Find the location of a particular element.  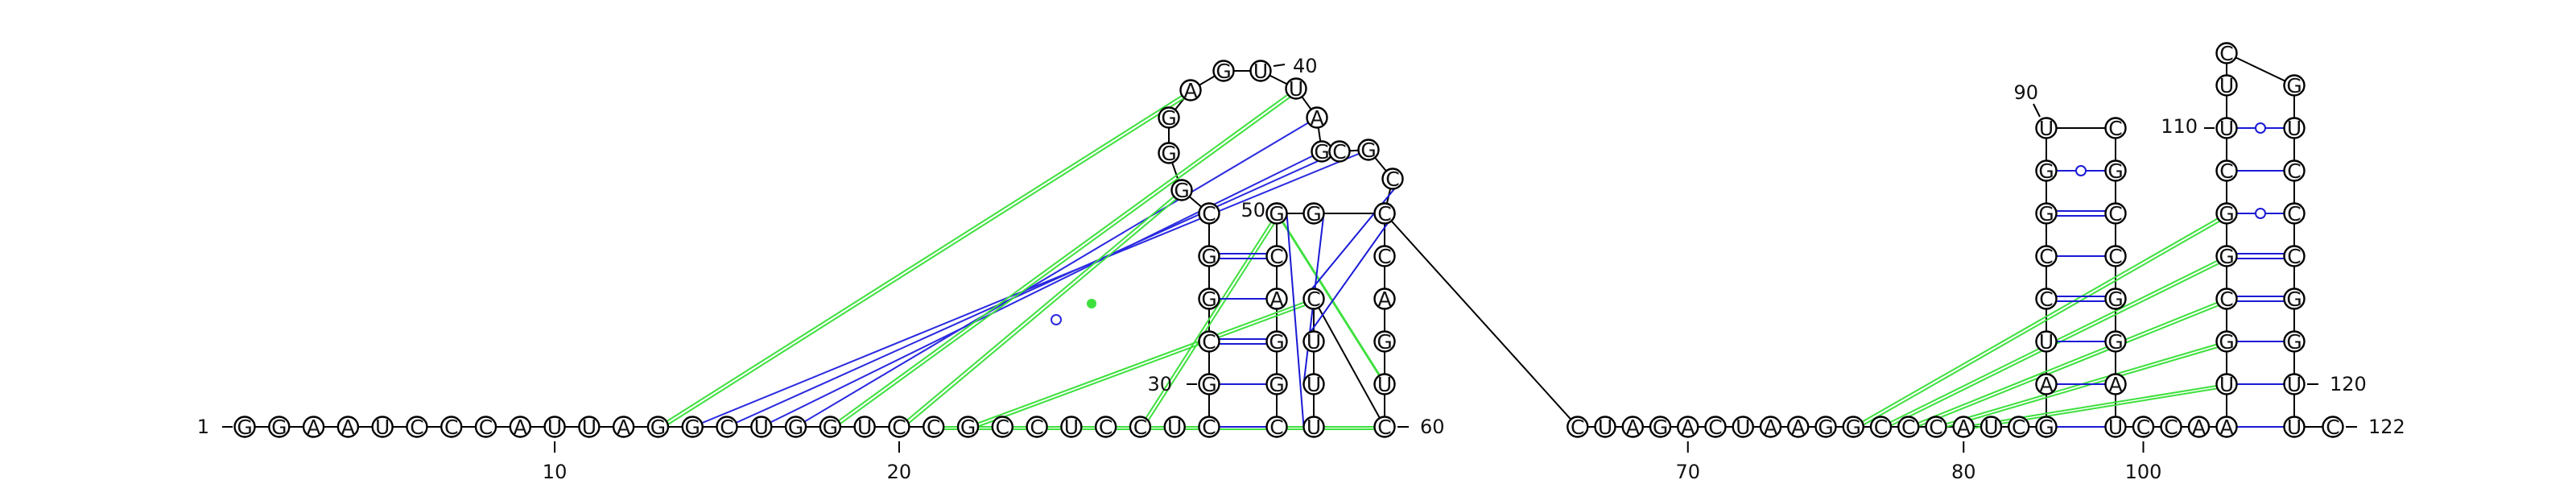

nucleotide-90: U is located at coordinates (2046, 128).